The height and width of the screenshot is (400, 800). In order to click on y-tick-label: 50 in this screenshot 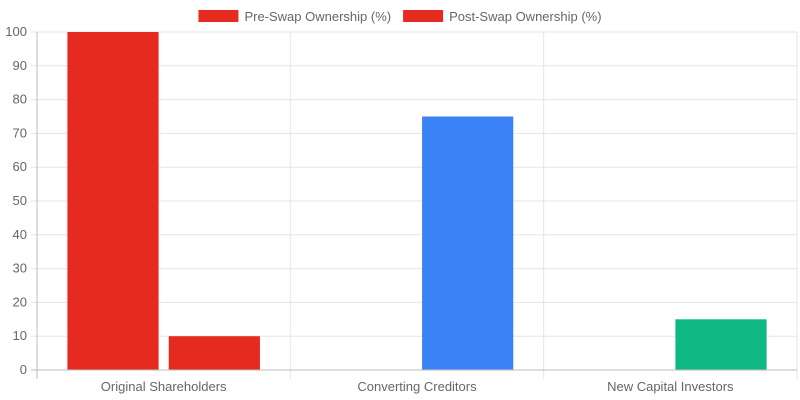, I will do `click(20, 200)`.